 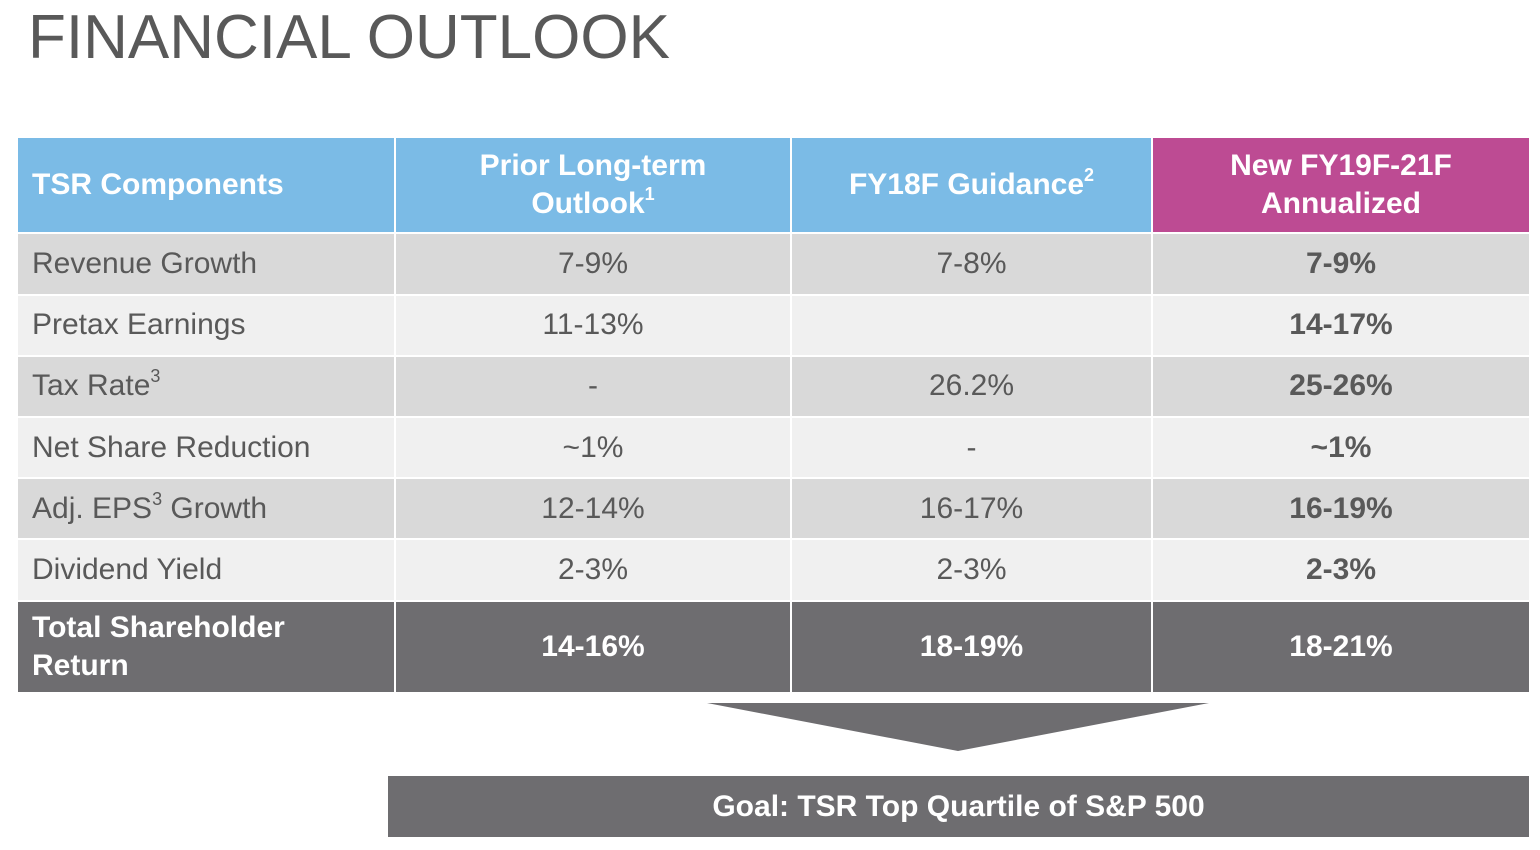 I want to click on table-row: Pretax Earnings 11-13% 14-17%, so click(x=773, y=325).